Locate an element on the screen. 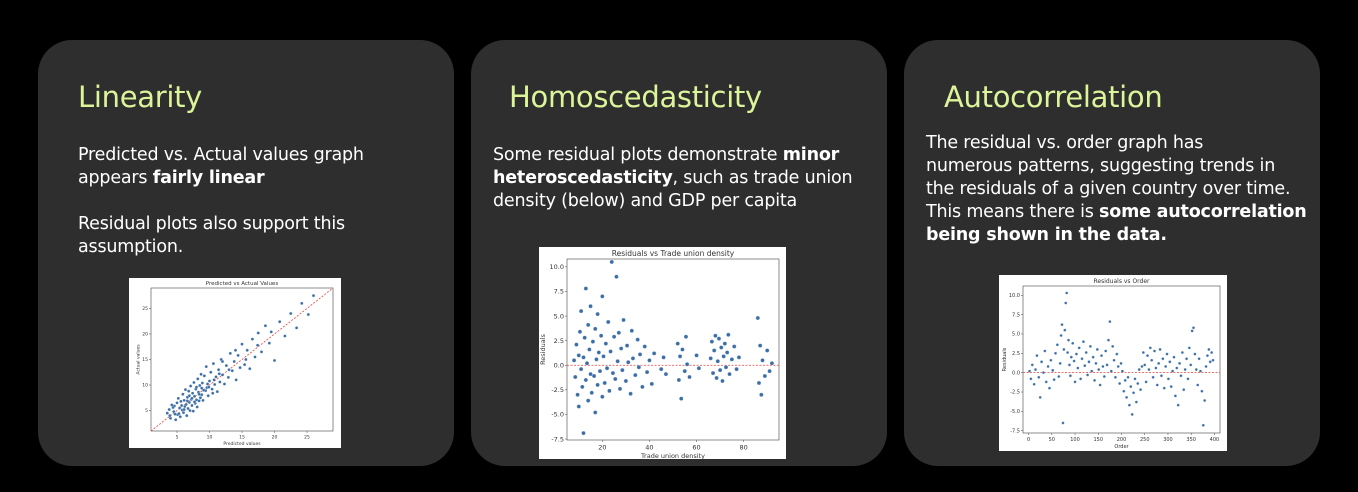 This screenshot has height=492, width=1358. y-tick-label: 15 is located at coordinates (145, 360).